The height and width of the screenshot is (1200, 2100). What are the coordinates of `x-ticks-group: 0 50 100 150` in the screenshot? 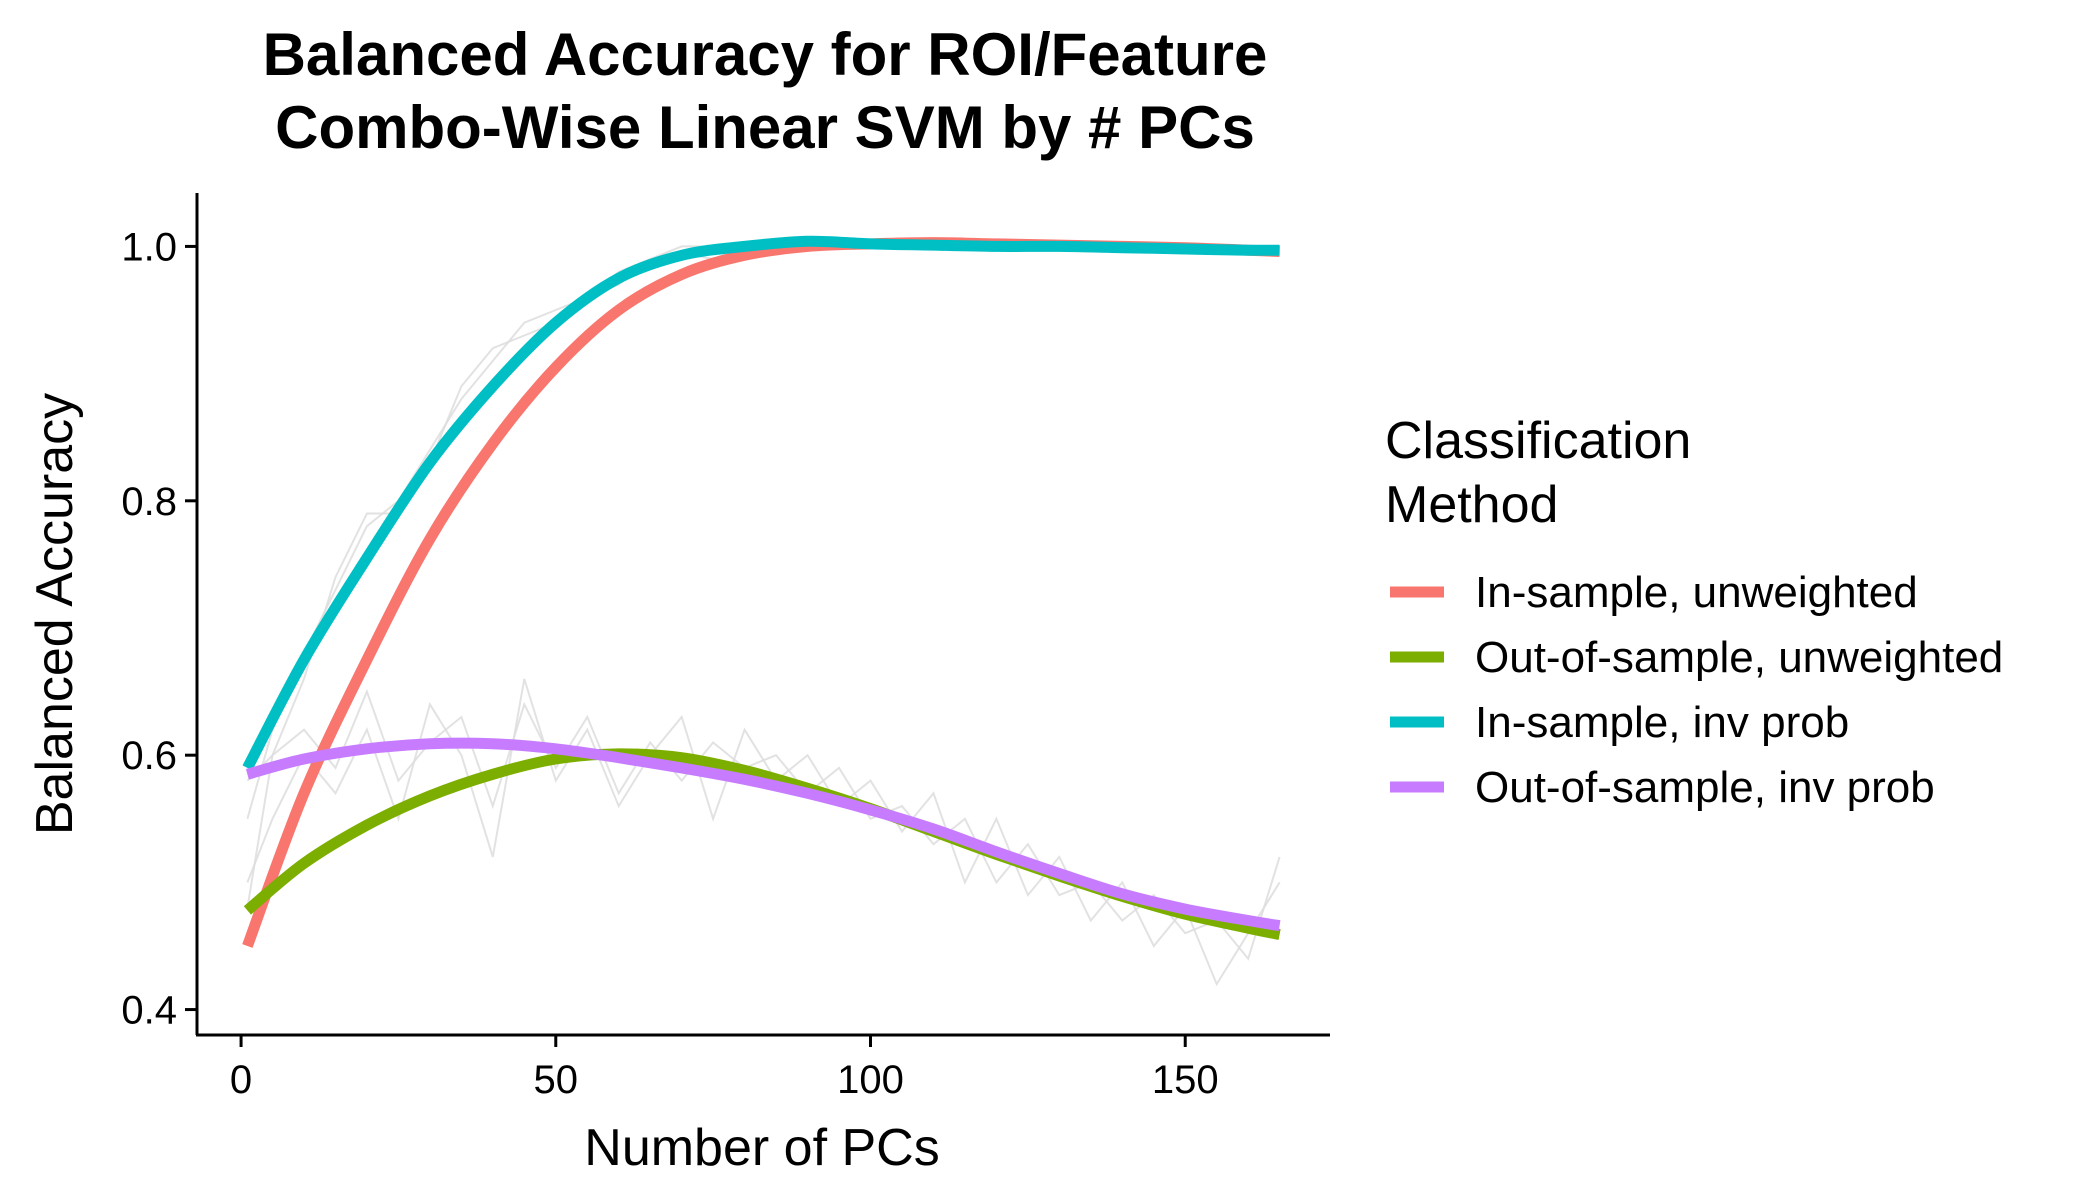 It's located at (724, 1068).